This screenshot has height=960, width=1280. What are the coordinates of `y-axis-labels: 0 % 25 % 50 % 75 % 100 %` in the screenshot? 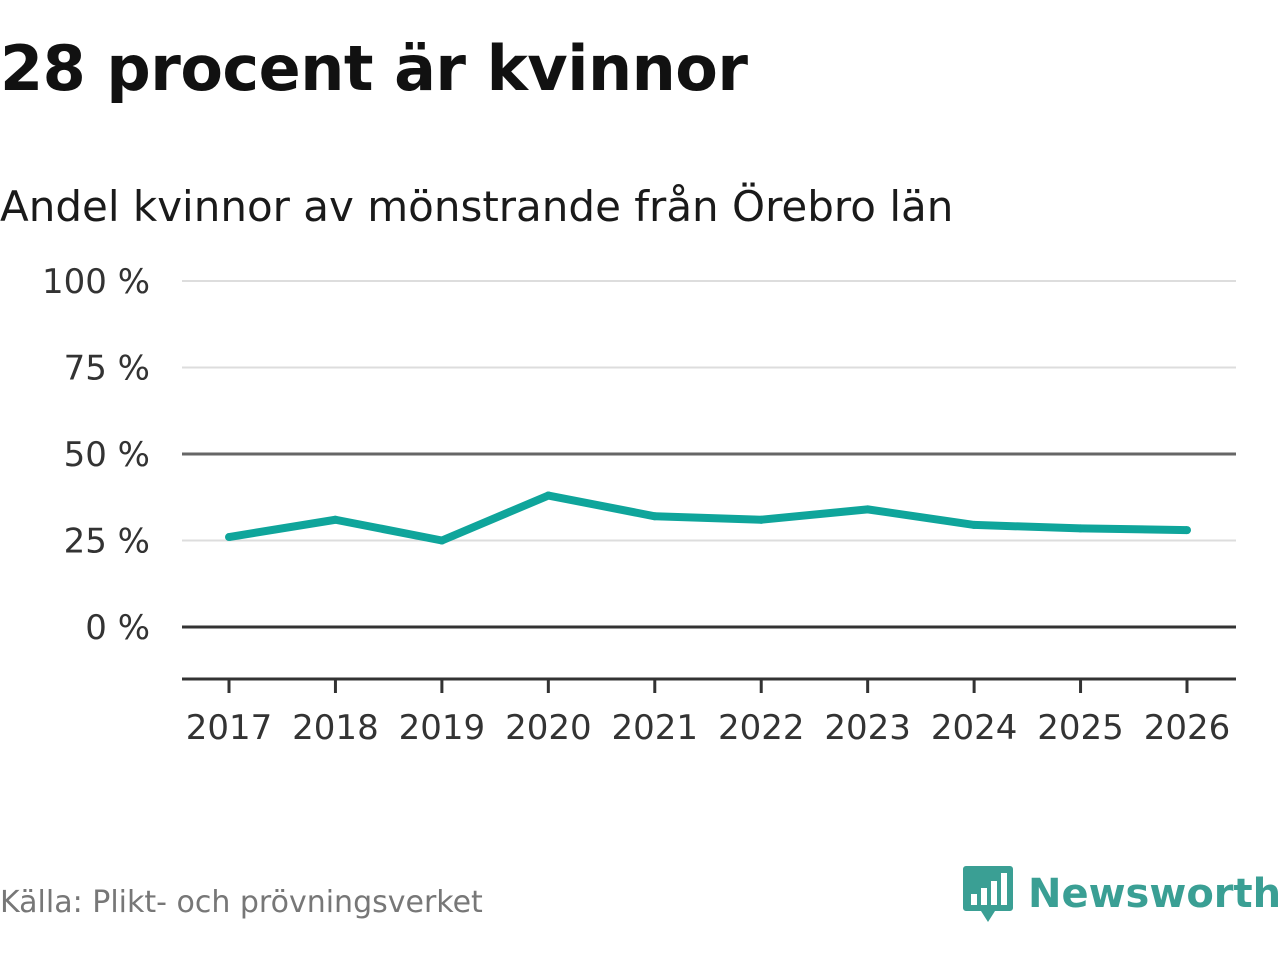 It's located at (96, 455).